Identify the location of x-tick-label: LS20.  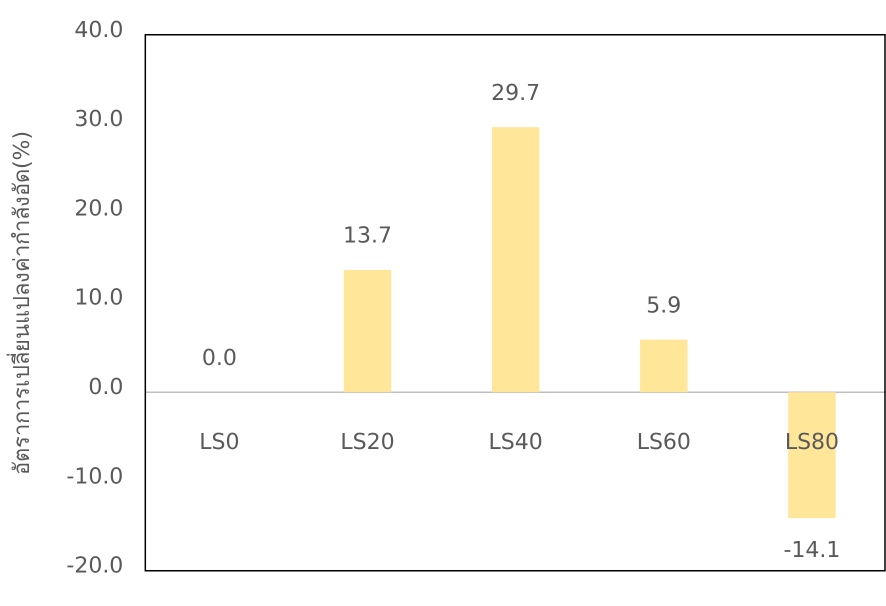
(367, 443).